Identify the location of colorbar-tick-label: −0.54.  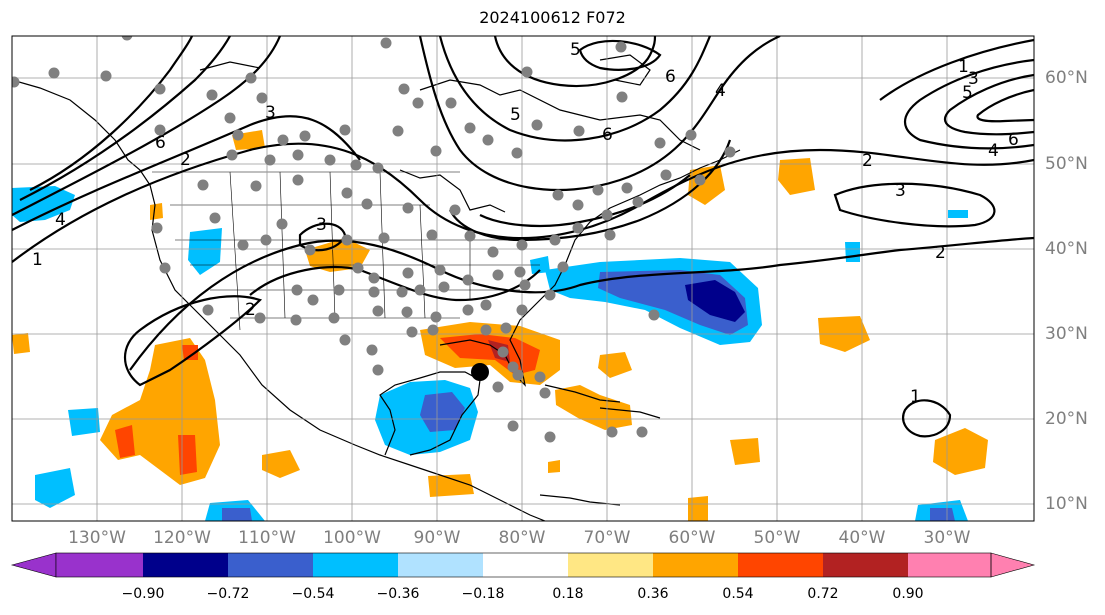
(313, 594).